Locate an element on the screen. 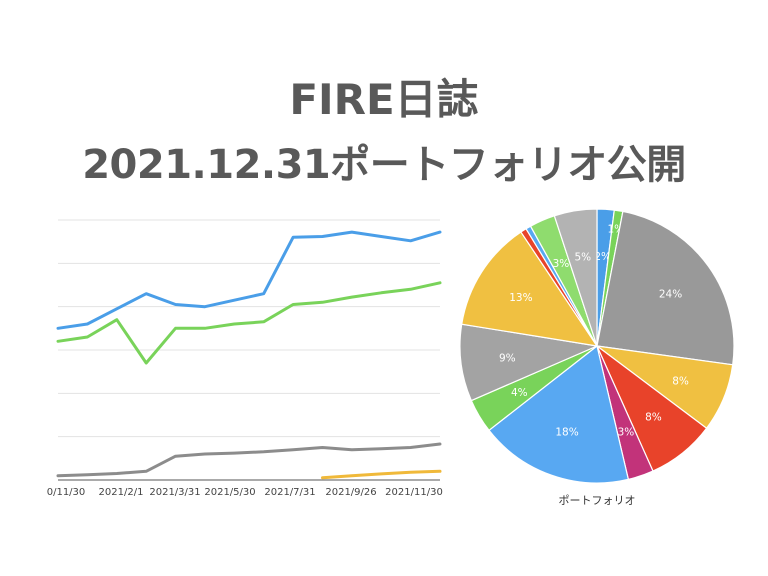 This screenshot has height=576, width=768. pie-slice-label: 4% is located at coordinates (519, 393).